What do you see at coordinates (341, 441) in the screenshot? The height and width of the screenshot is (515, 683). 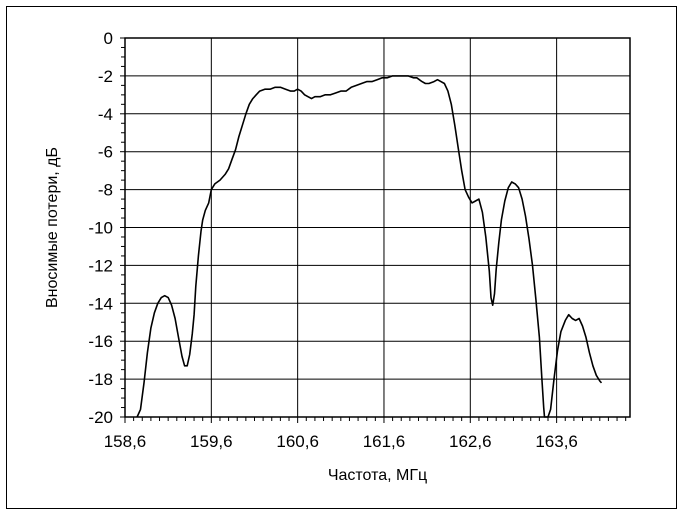 I see `x-tick-labels: 158,6 159,6 160,6 161,6 162,6 163,6` at bounding box center [341, 441].